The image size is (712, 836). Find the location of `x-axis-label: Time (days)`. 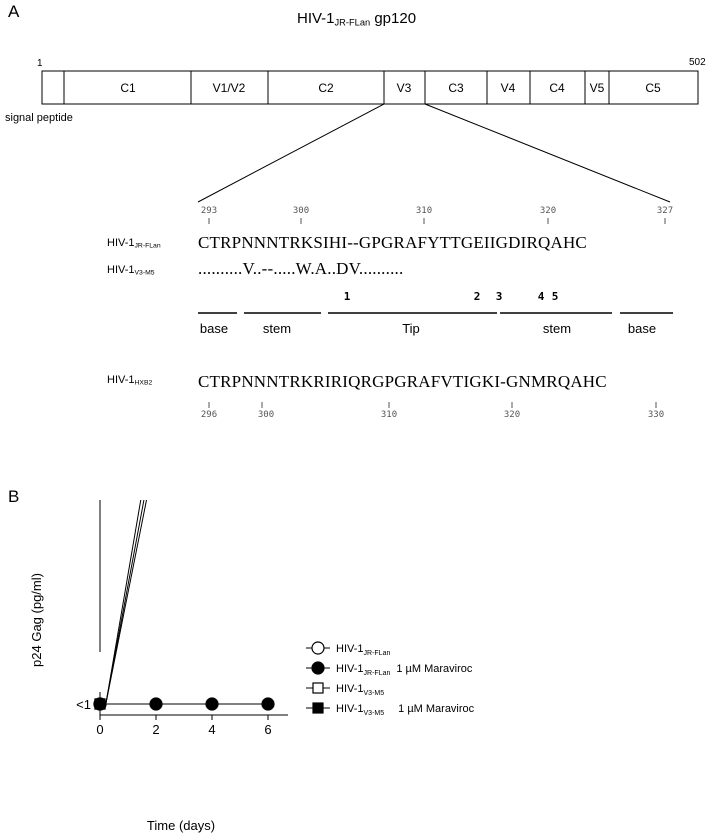

x-axis-label: Time (days) is located at coordinates (181, 825).